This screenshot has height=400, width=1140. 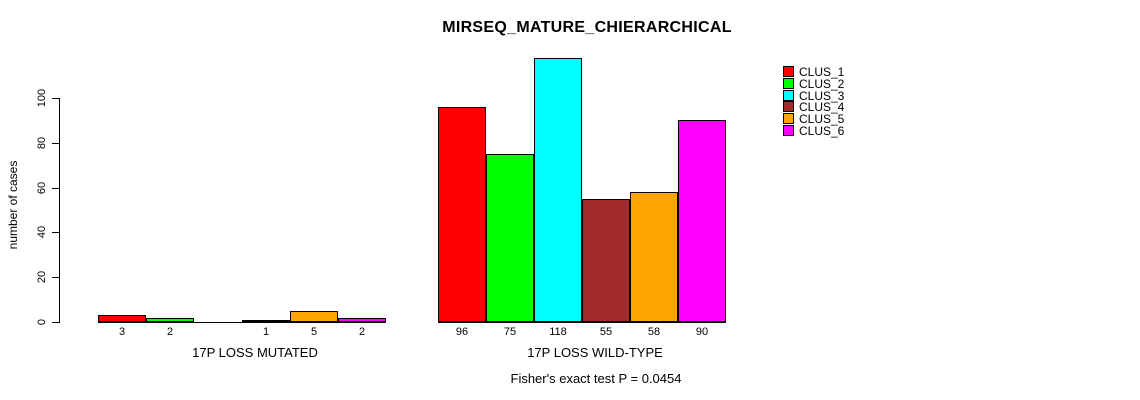 What do you see at coordinates (822, 96) in the screenshot?
I see `legend-label: CLUS_3` at bounding box center [822, 96].